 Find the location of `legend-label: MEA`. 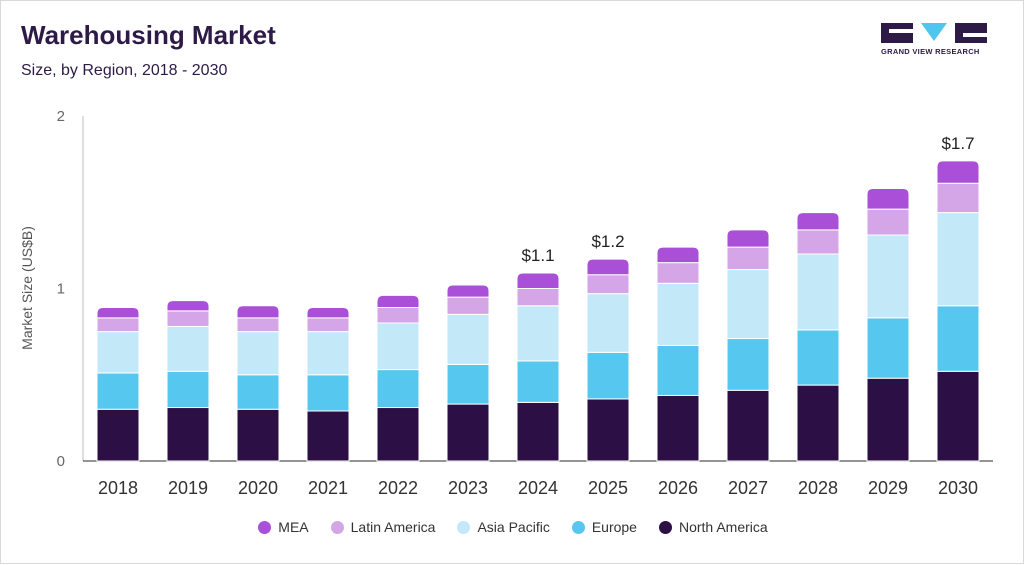

legend-label: MEA is located at coordinates (293, 527).